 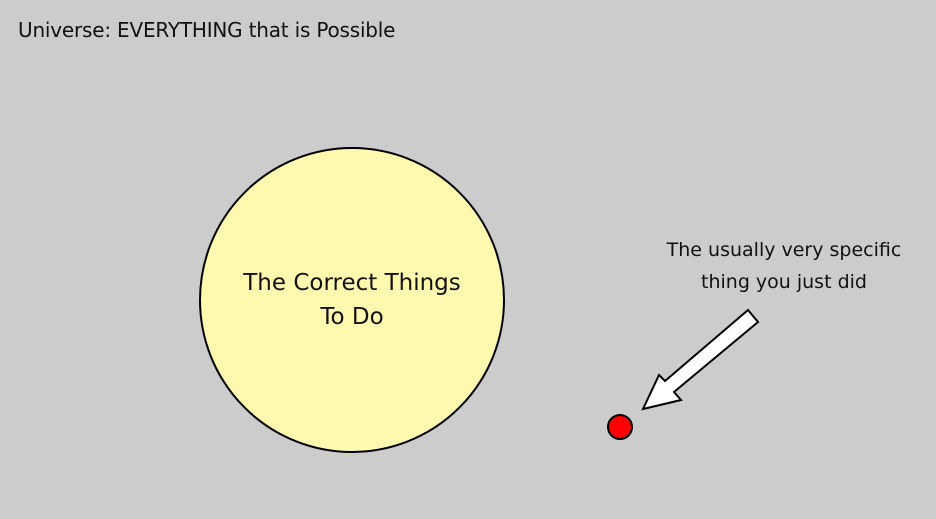 I want to click on specific-action-label-line2: thing you just did, so click(x=784, y=282).